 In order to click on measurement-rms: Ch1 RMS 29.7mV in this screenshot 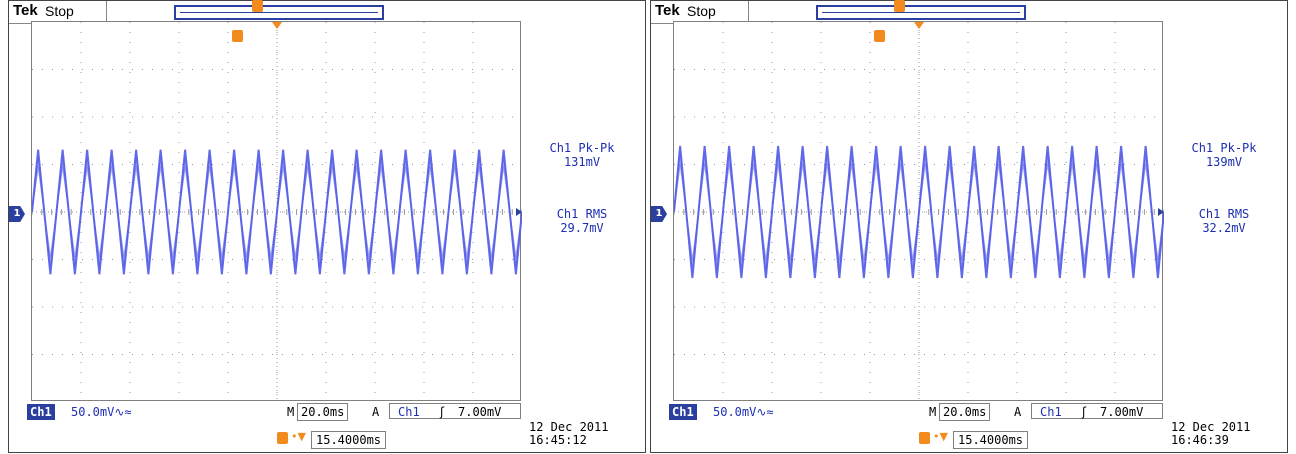, I will do `click(582, 221)`.